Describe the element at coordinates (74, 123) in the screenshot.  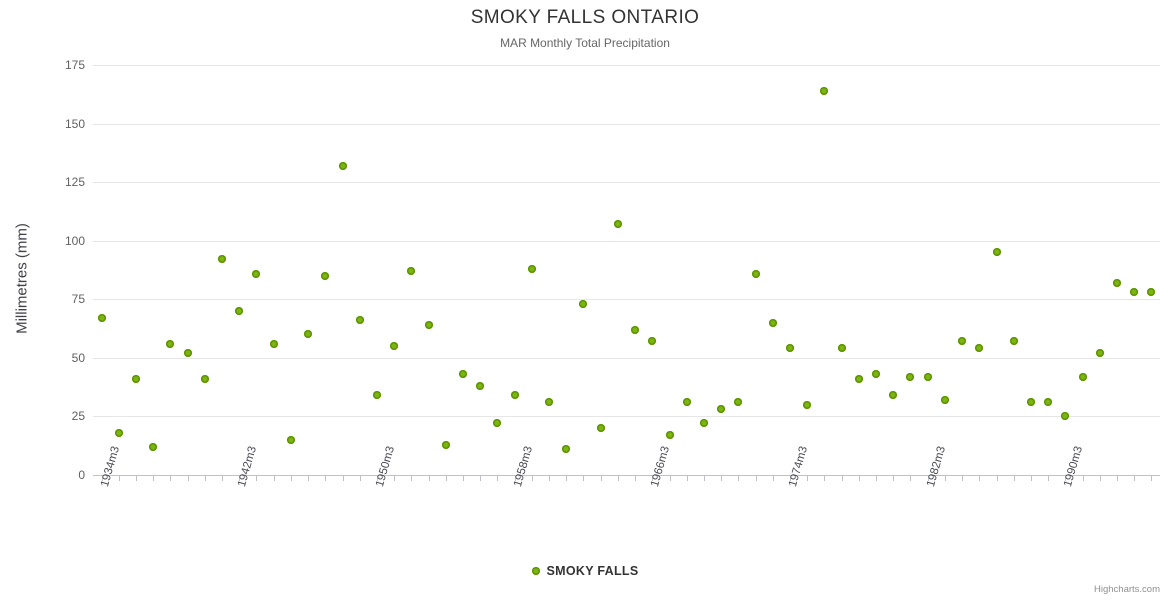
I see `y-axis-tick-label: 150` at that location.